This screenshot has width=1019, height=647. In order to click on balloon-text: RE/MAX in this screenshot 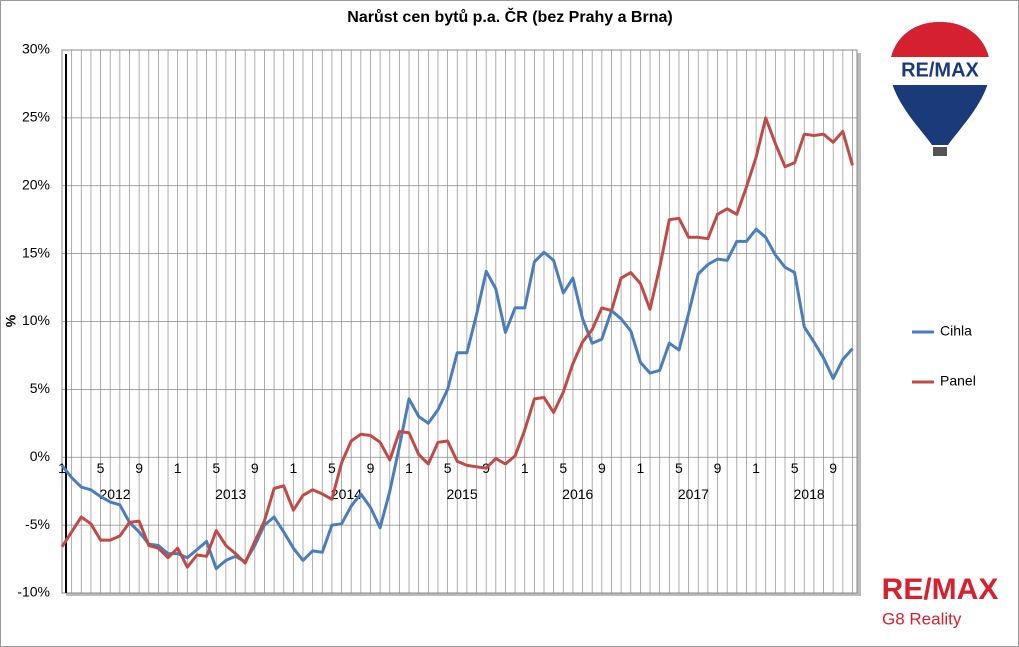, I will do `click(940, 70)`.